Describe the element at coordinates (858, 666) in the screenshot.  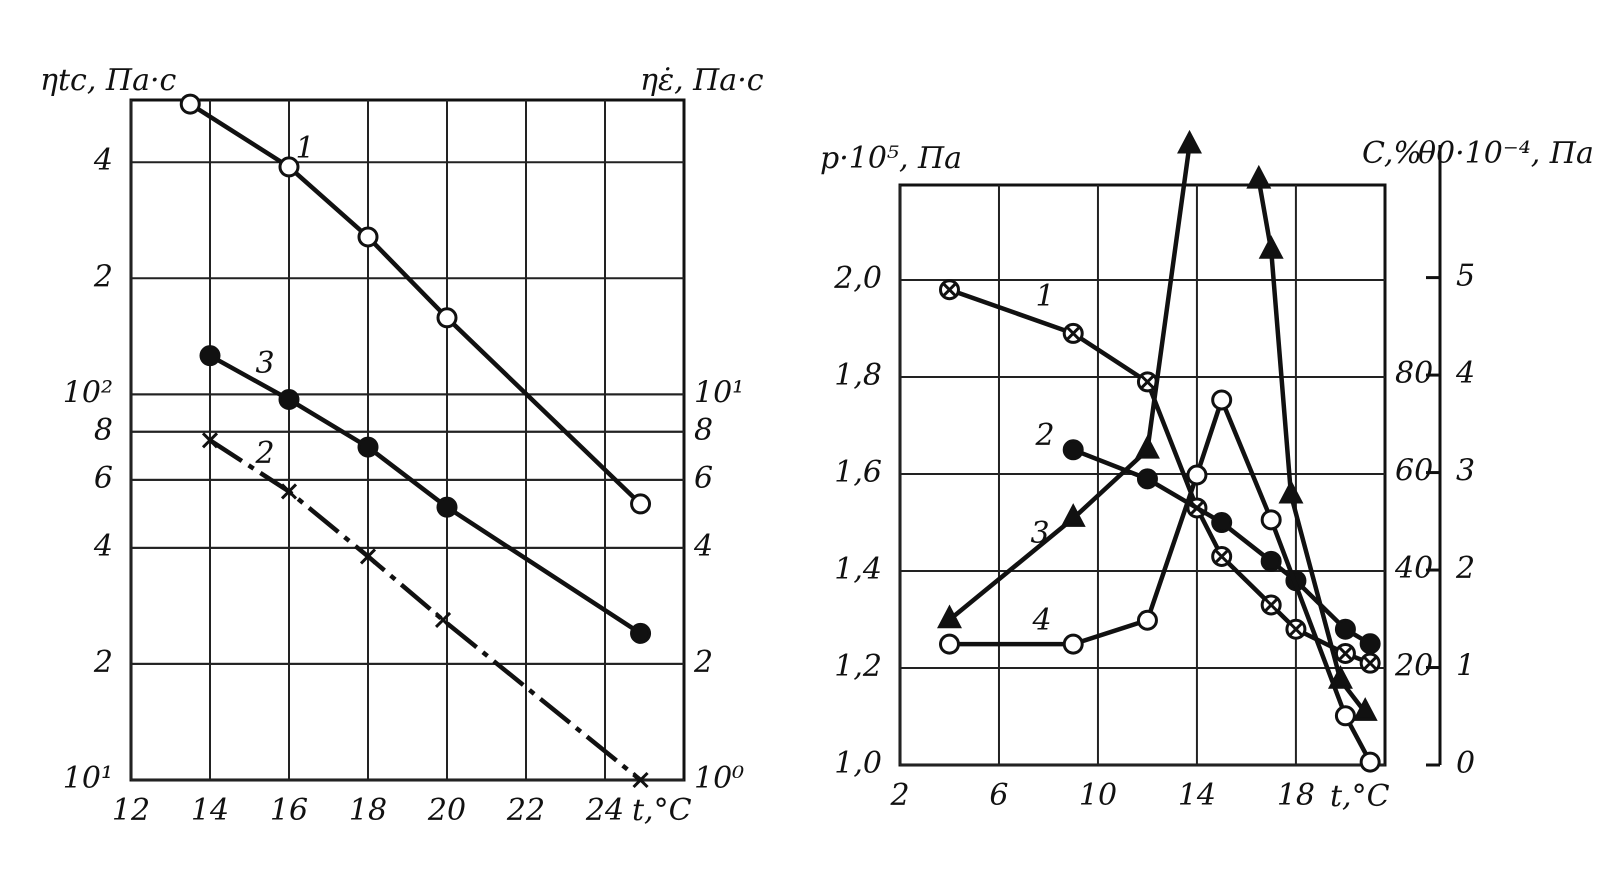
I see `y-tick-label: 1,2` at that location.